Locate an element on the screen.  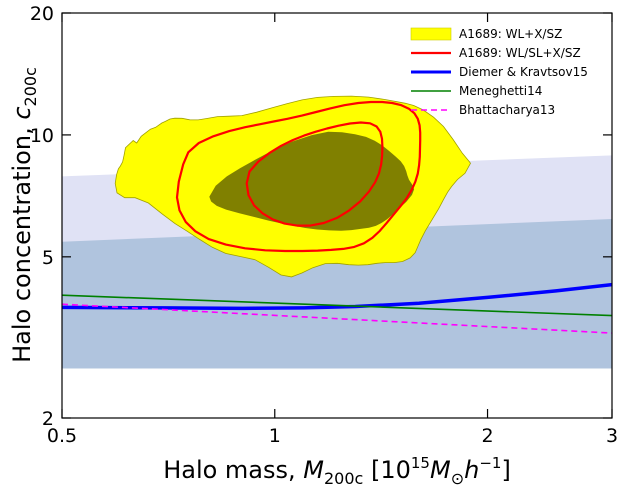
x-tick-label: 2 is located at coordinates (487, 436).